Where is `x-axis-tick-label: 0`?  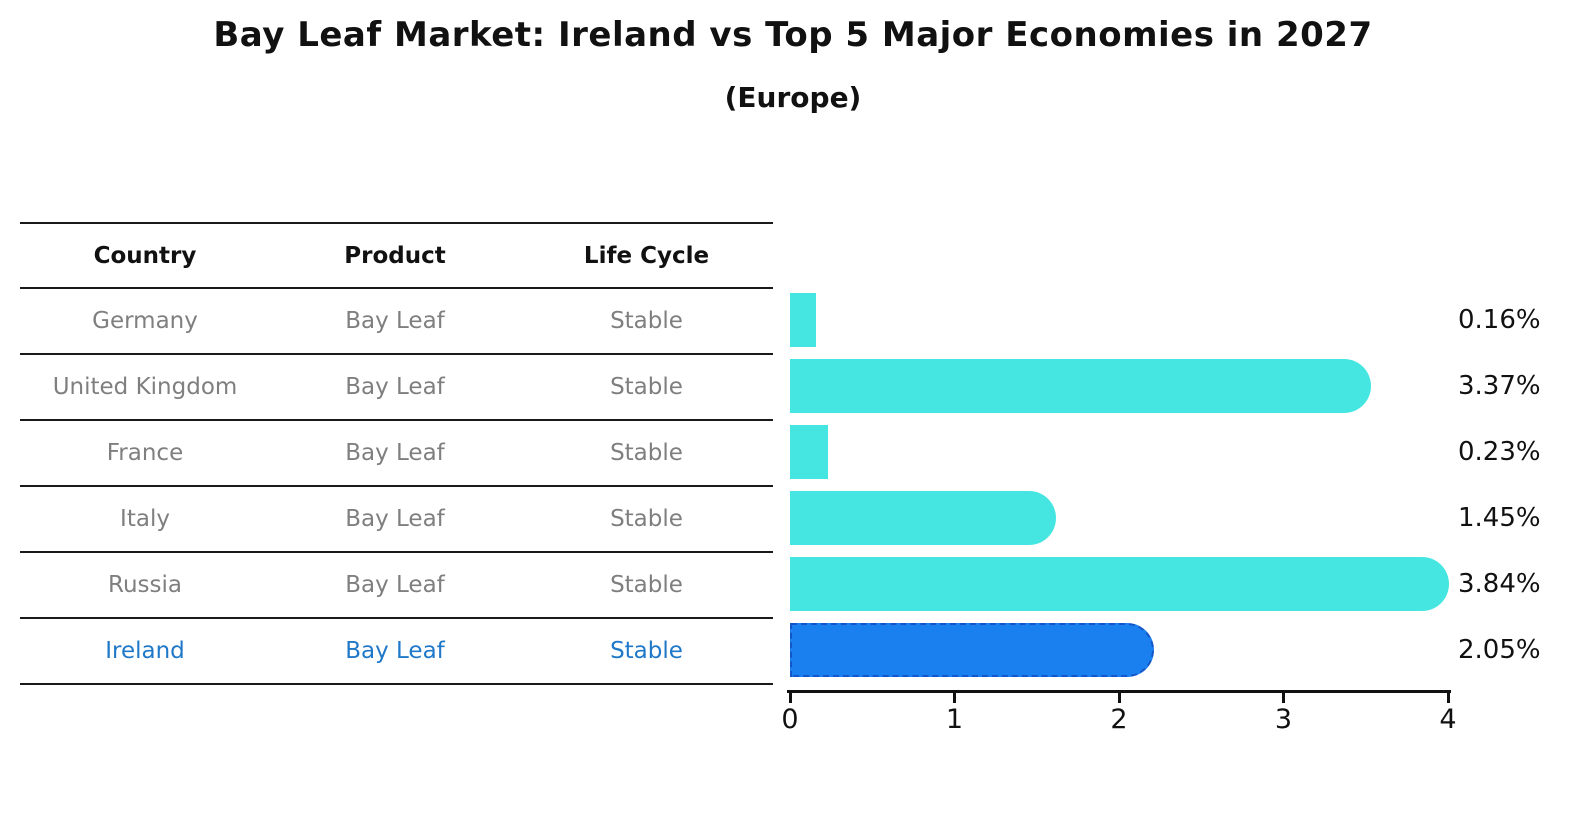 x-axis-tick-label: 0 is located at coordinates (790, 719).